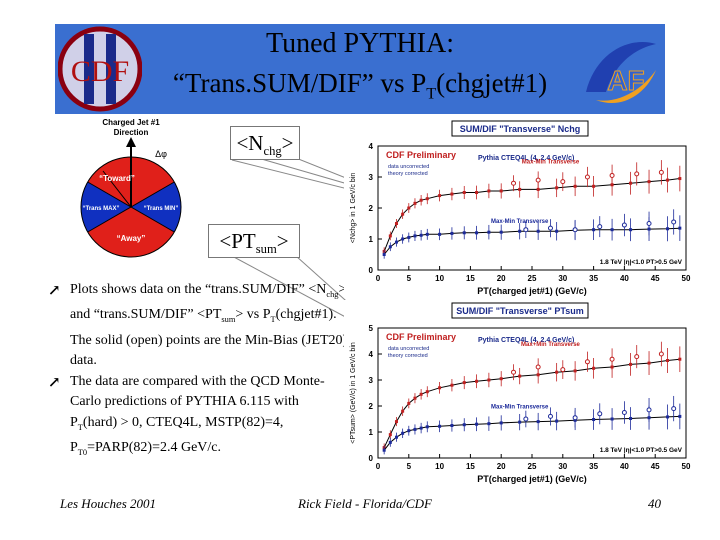 The width and height of the screenshot is (720, 540). Describe the element at coordinates (89, 69) in the screenshot. I see `cdf-logo-bar-left` at that location.